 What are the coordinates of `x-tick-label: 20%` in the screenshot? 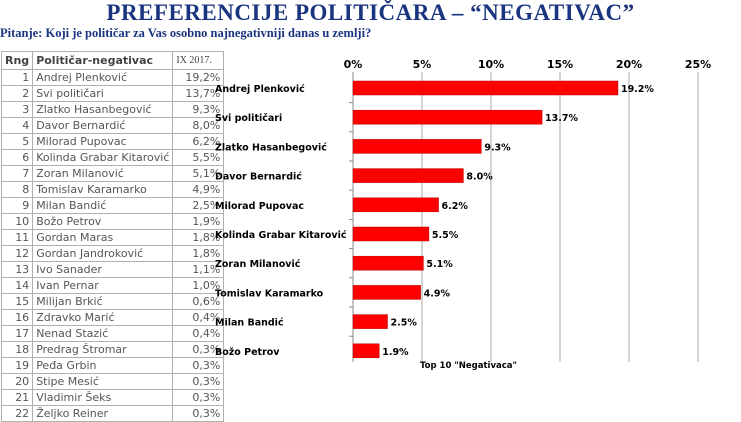 It's located at (629, 64).